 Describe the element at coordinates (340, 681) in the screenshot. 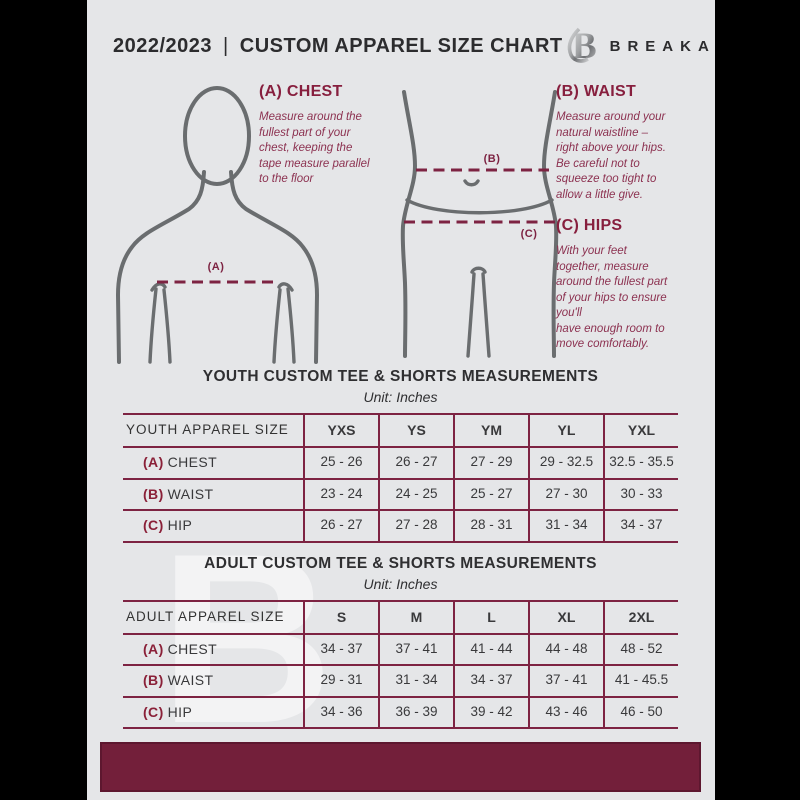

I see `table-cell: 29 - 31` at that location.